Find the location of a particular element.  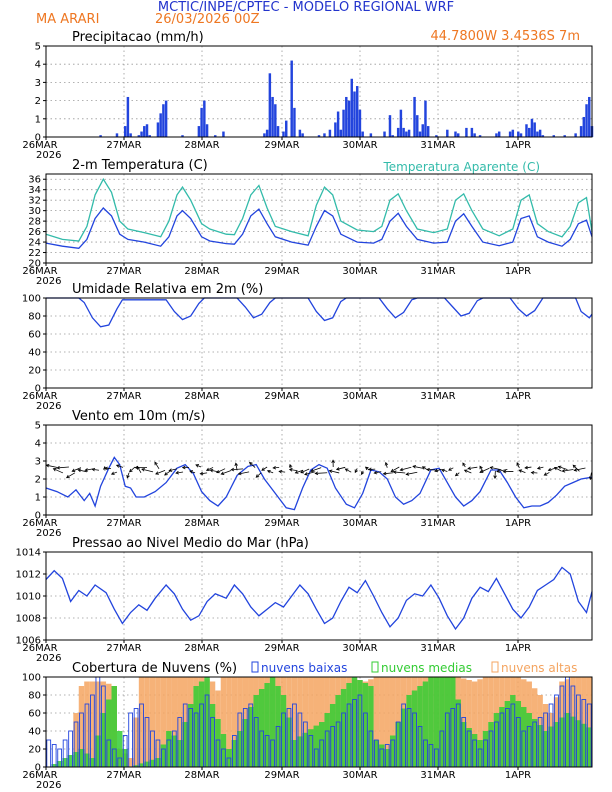

y-tick-label: 20 is located at coordinates (34, 371).